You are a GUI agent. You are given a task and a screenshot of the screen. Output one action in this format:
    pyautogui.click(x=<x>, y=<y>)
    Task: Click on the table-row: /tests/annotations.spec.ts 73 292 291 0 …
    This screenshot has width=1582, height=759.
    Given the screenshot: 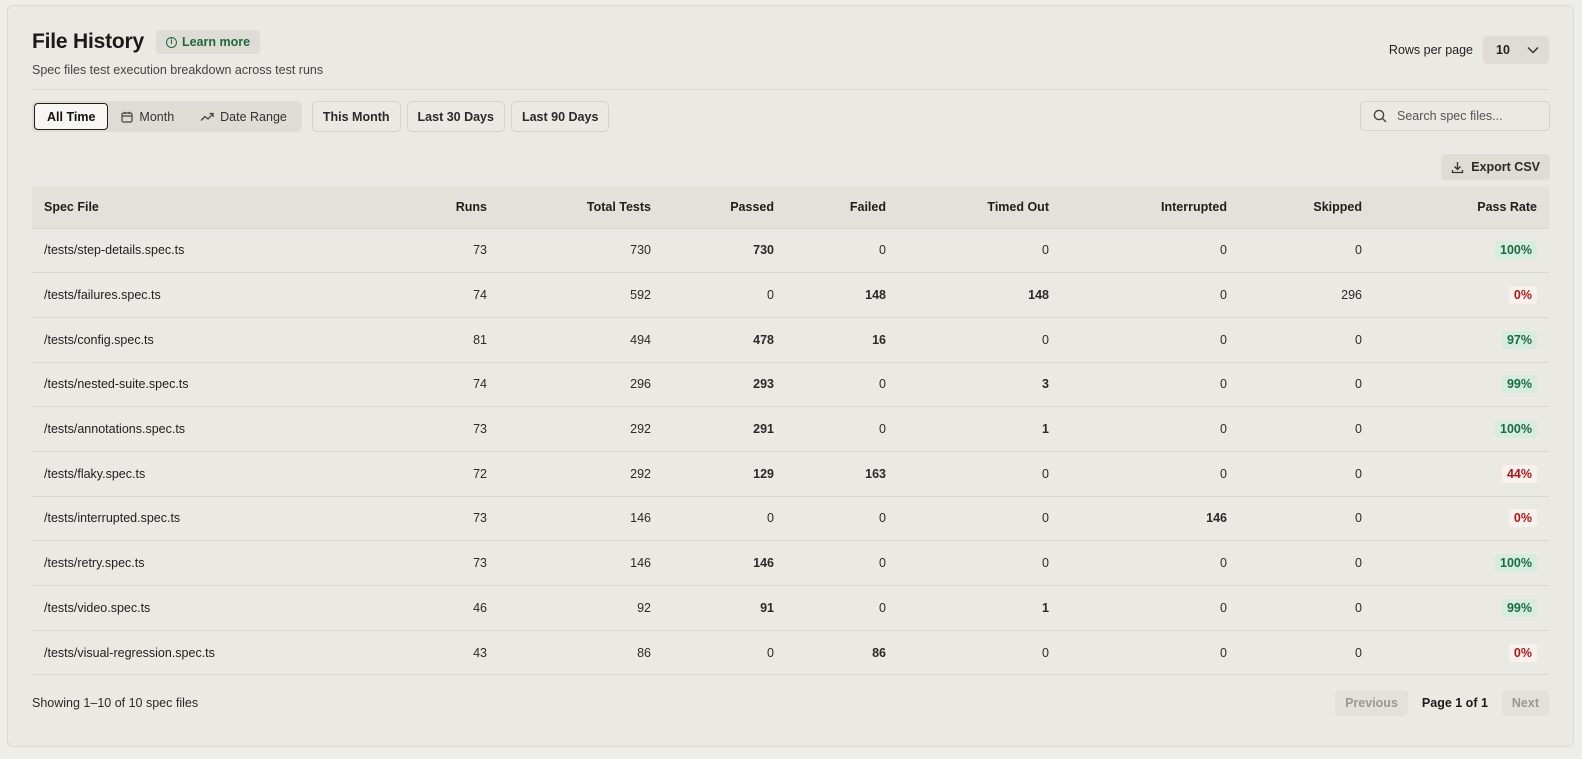 What is the action you would take?
    pyautogui.click(x=790, y=429)
    